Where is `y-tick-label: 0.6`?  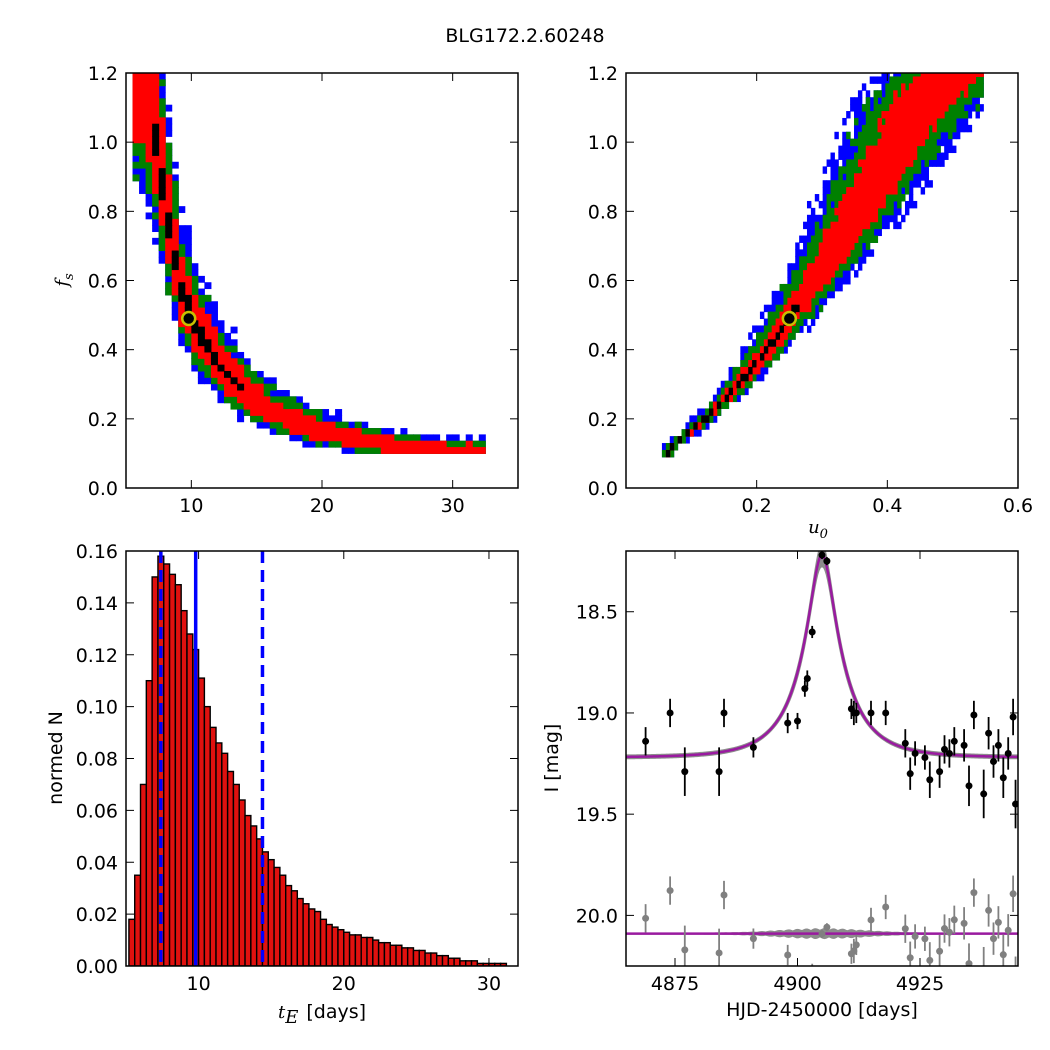
y-tick-label: 0.6 is located at coordinates (603, 282).